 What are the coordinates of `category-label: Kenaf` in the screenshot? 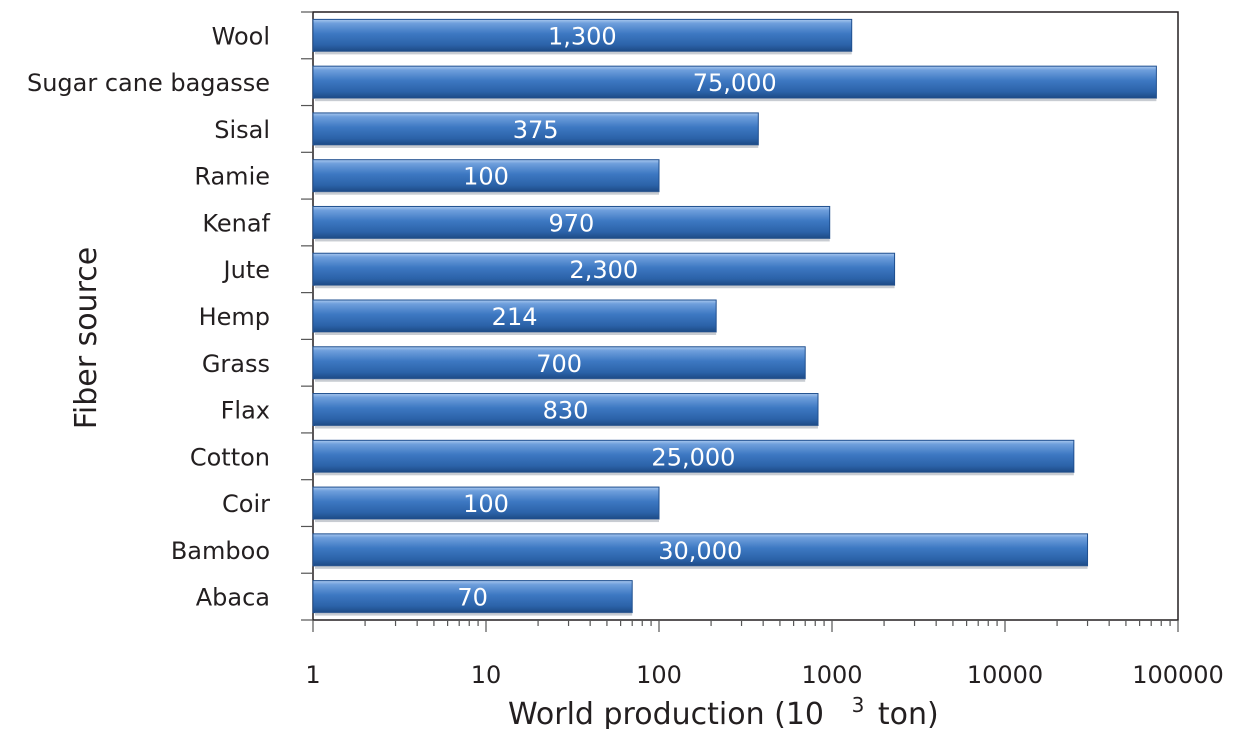 It's located at (236, 223).